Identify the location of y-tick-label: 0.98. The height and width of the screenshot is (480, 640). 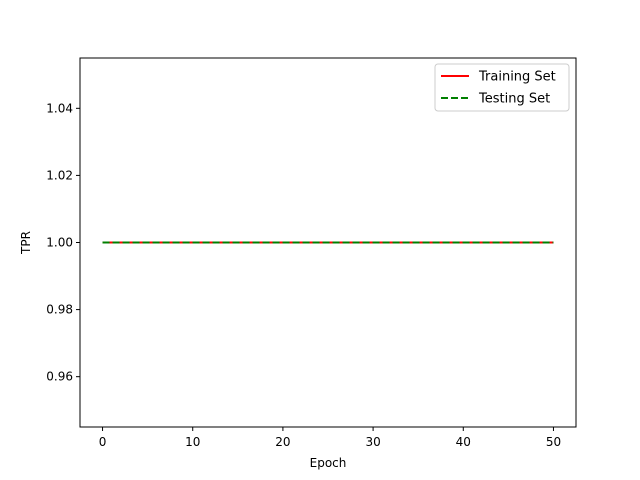
(59, 310).